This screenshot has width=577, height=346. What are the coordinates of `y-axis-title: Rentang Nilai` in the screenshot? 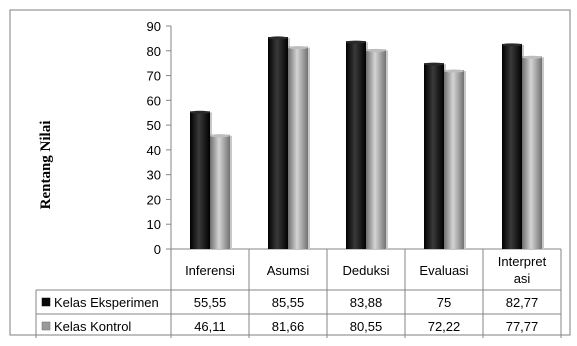 It's located at (46, 165).